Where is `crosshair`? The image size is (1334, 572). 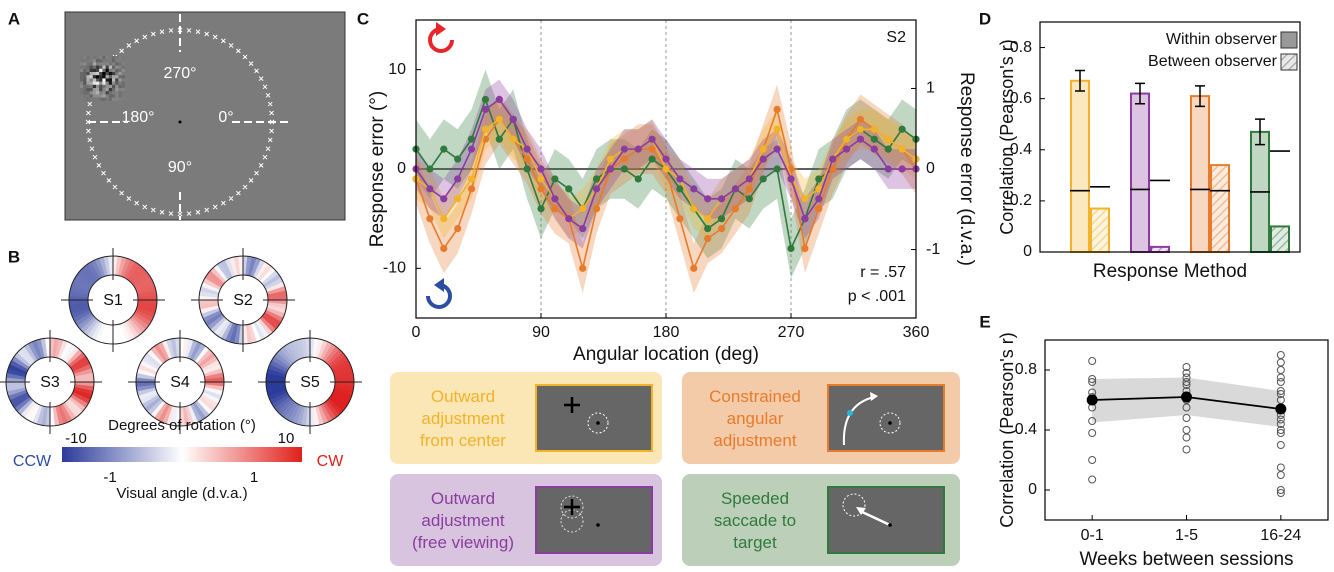
crosshair is located at coordinates (189, 117).